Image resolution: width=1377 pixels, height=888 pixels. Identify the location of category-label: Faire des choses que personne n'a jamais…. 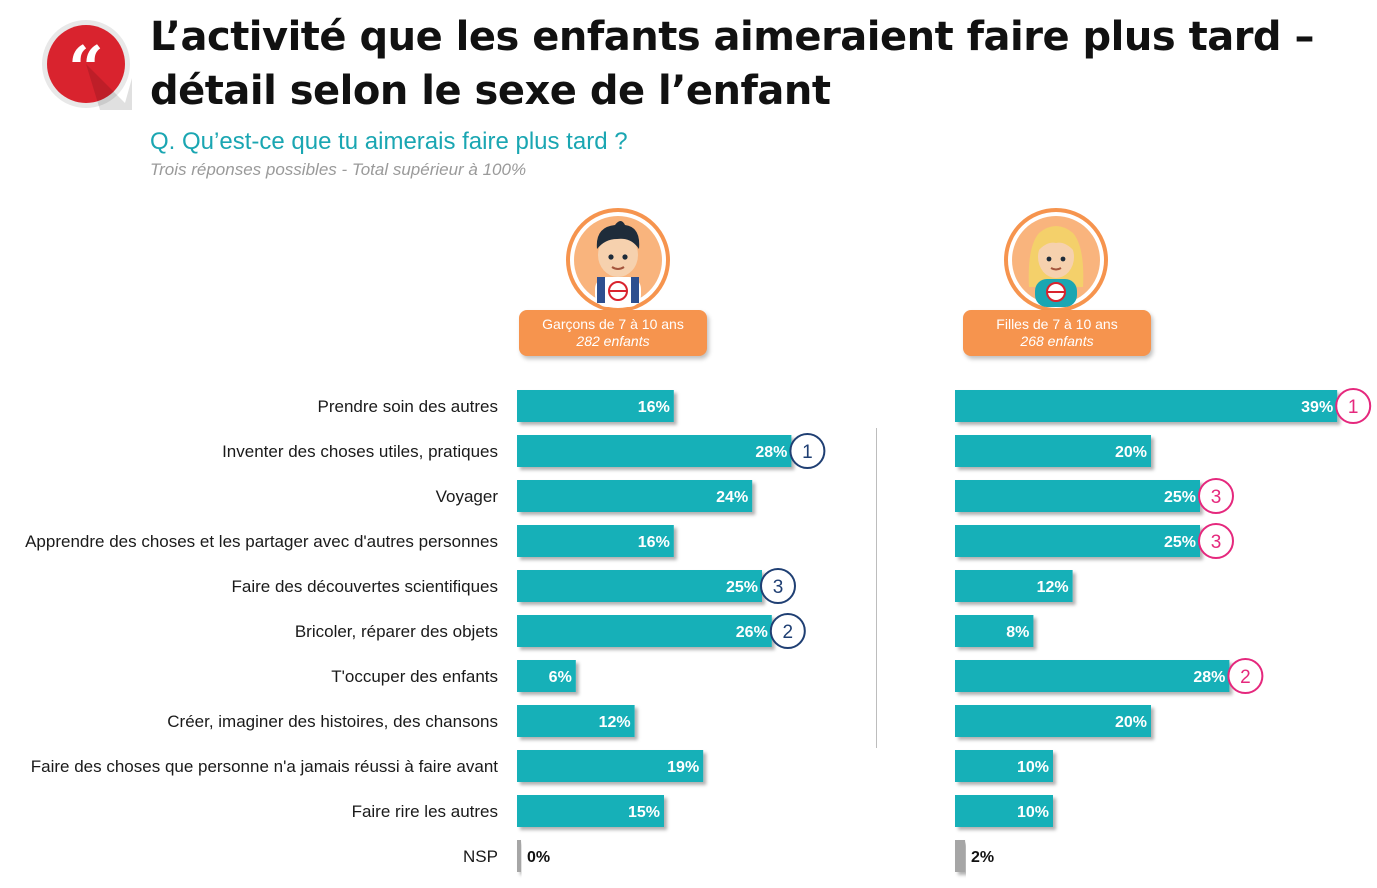
(265, 766).